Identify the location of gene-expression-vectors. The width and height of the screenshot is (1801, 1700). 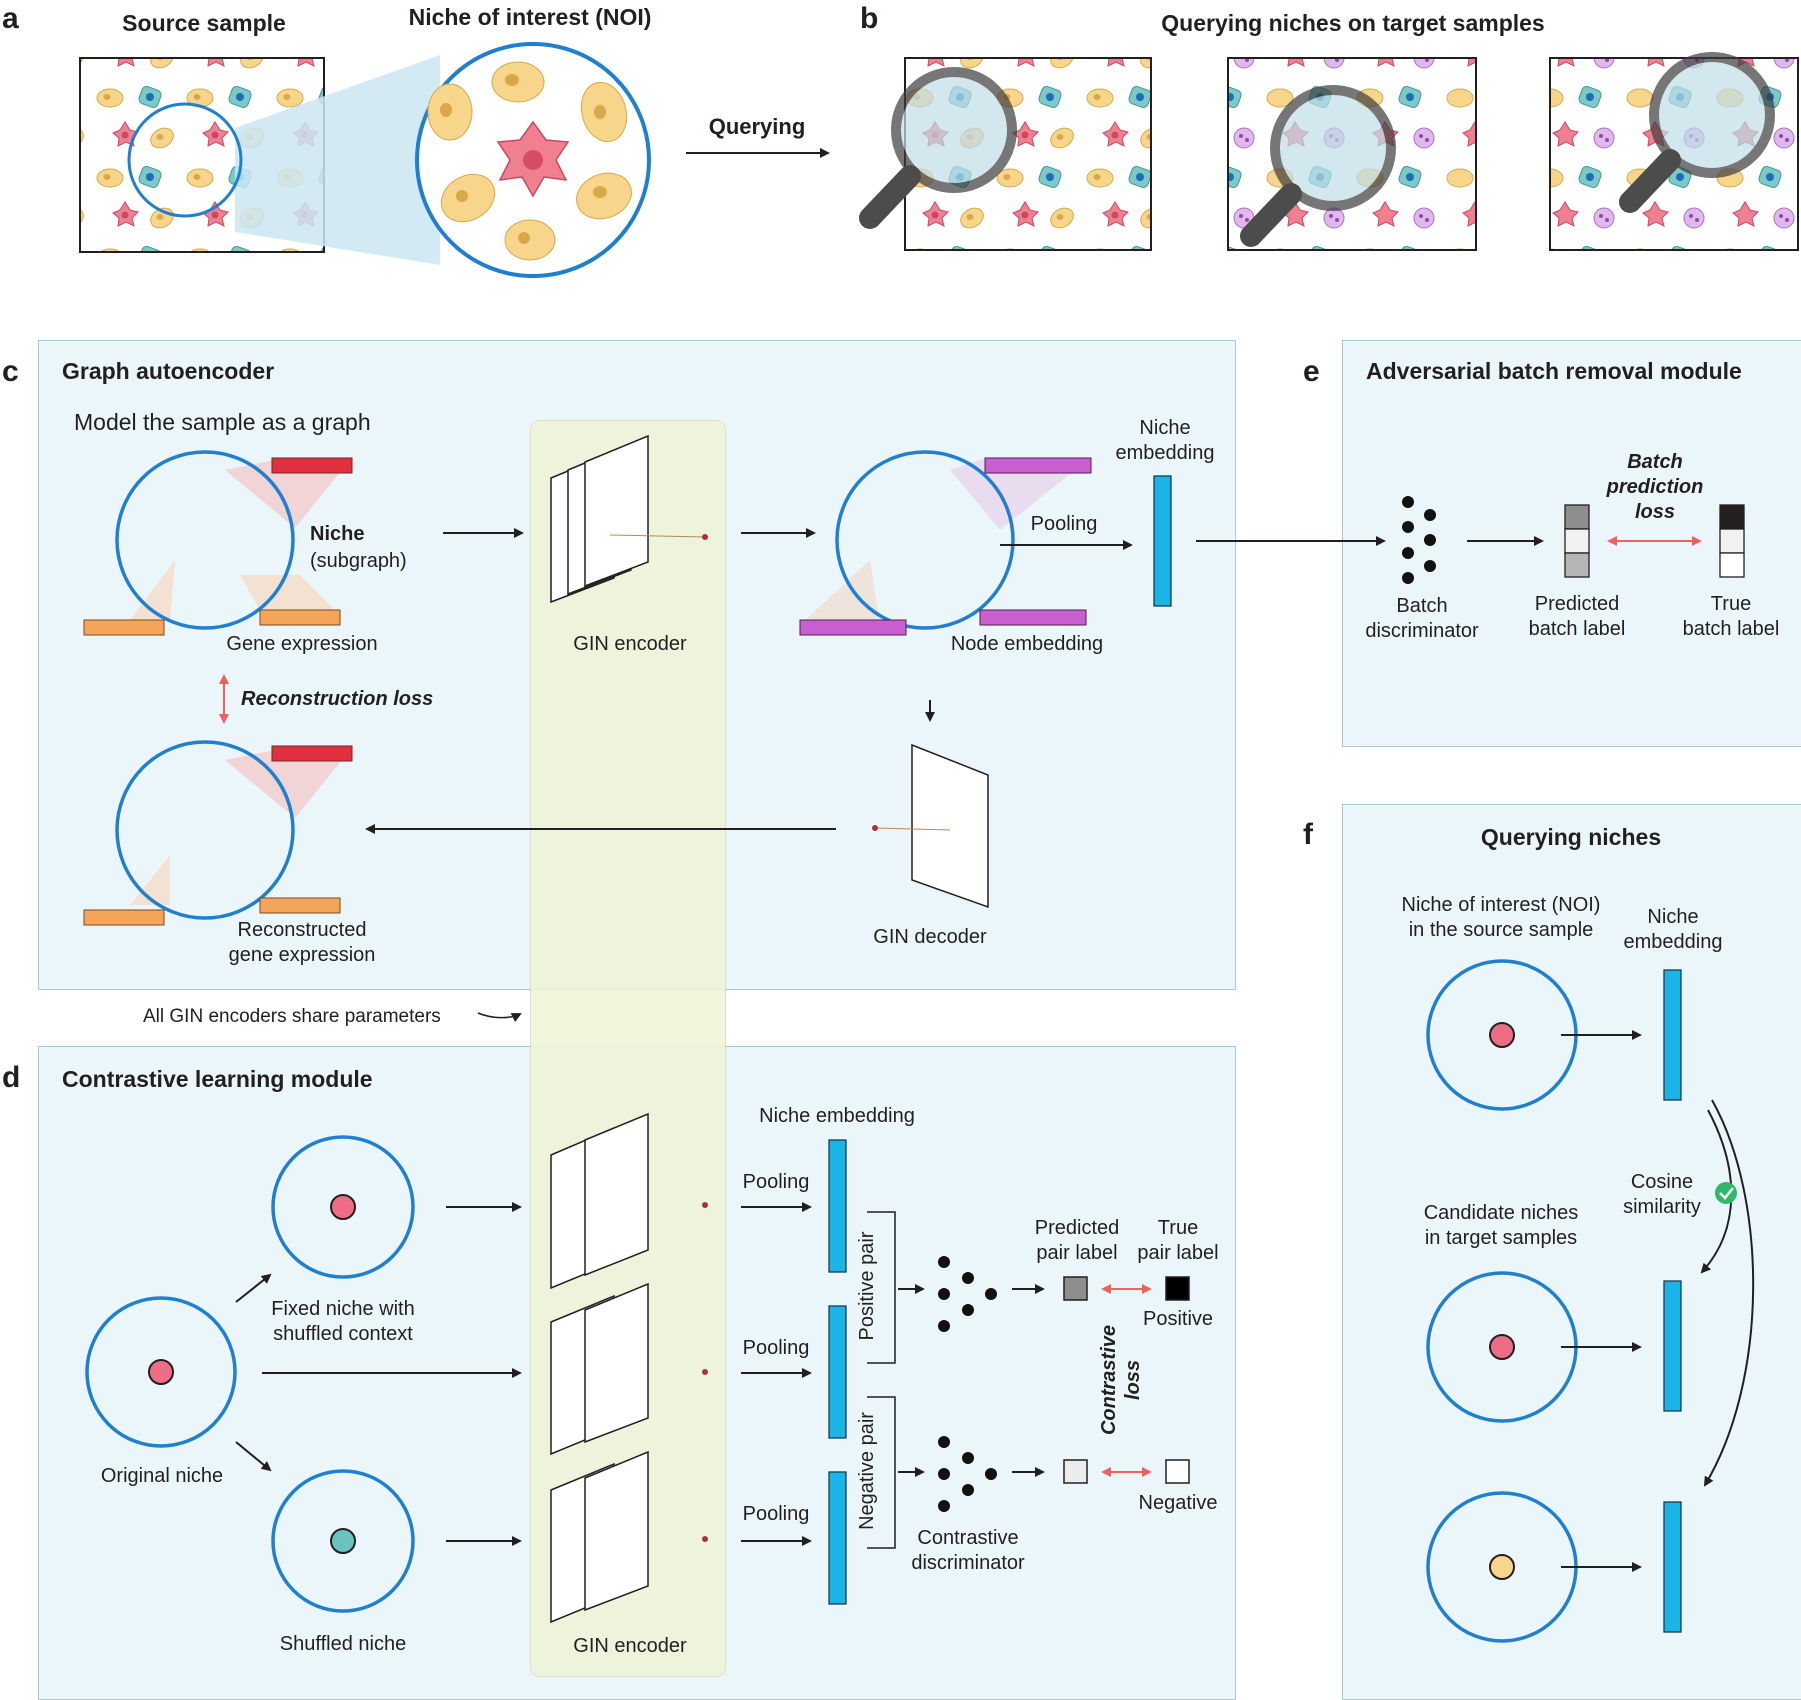
(218, 546).